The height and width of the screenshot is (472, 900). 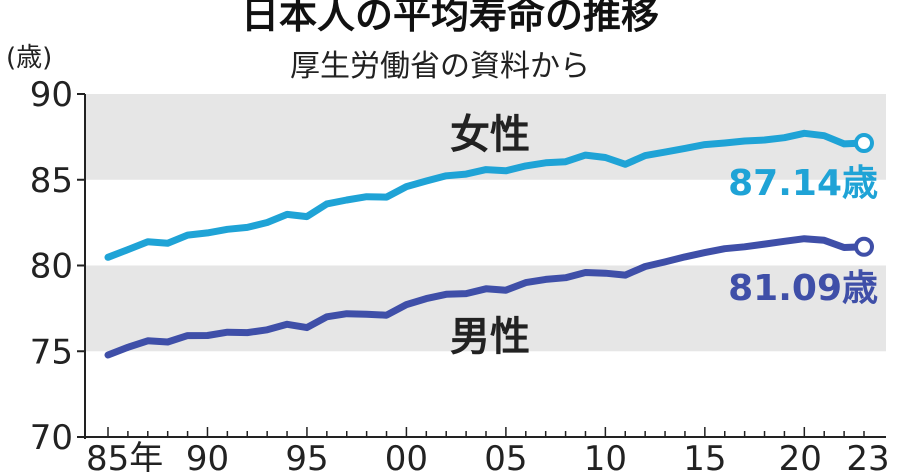 I want to click on x-tick-label: 05, so click(x=505, y=455).